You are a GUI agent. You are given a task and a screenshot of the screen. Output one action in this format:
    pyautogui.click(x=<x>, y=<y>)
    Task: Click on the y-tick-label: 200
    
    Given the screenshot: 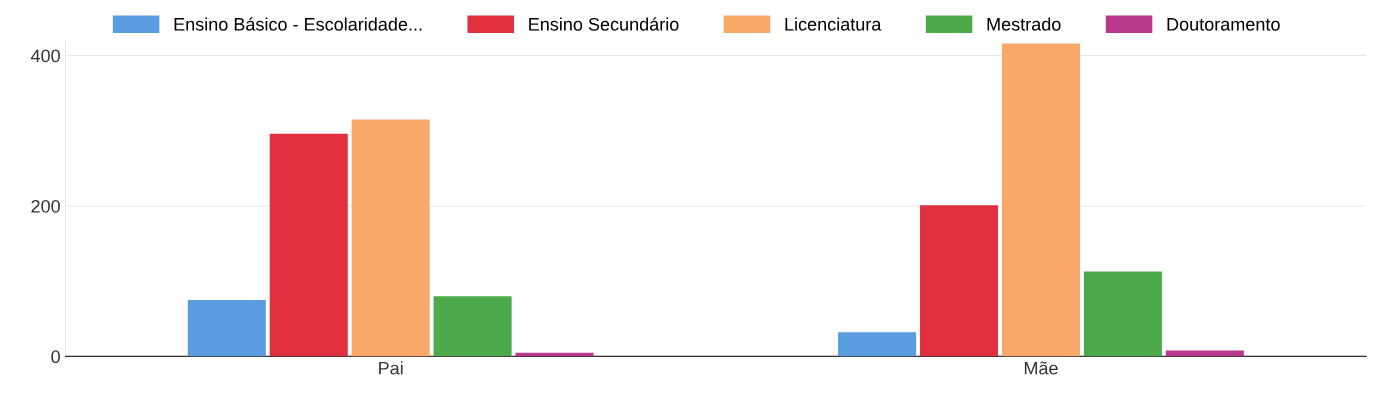 What is the action you would take?
    pyautogui.click(x=45, y=206)
    